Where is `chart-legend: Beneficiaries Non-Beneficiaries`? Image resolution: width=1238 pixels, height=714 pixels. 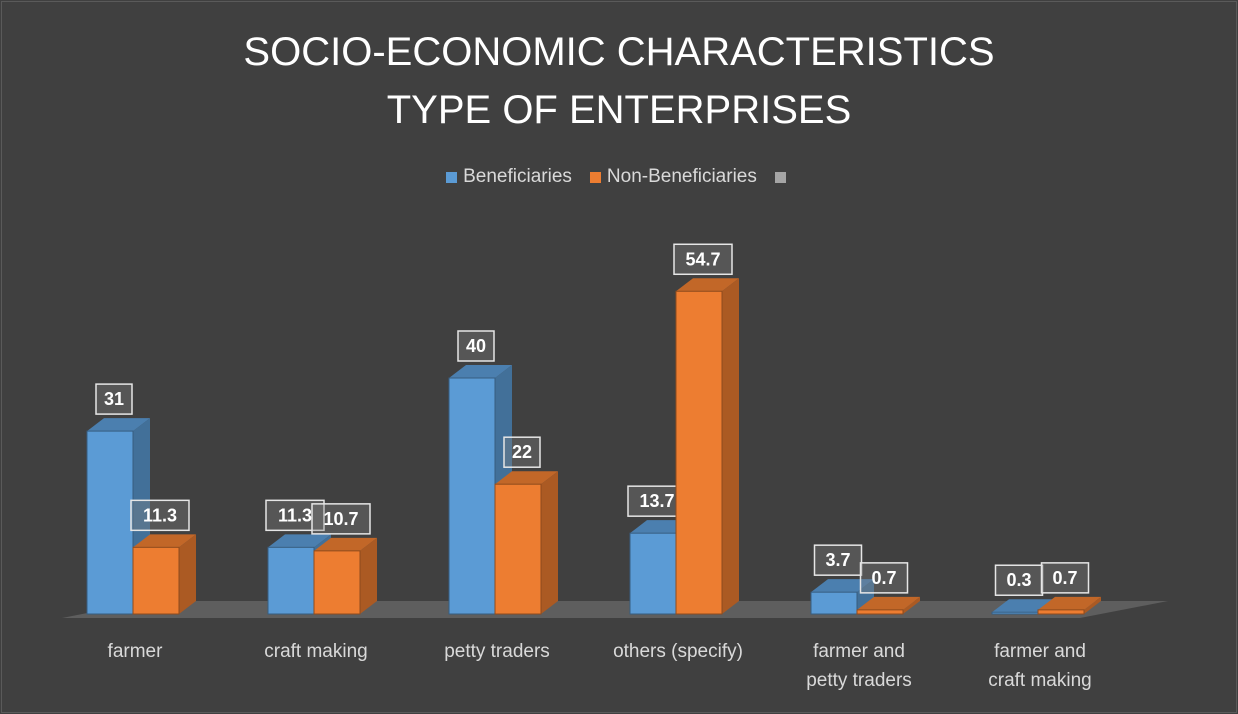 chart-legend: Beneficiaries Non-Beneficiaries is located at coordinates (619, 177).